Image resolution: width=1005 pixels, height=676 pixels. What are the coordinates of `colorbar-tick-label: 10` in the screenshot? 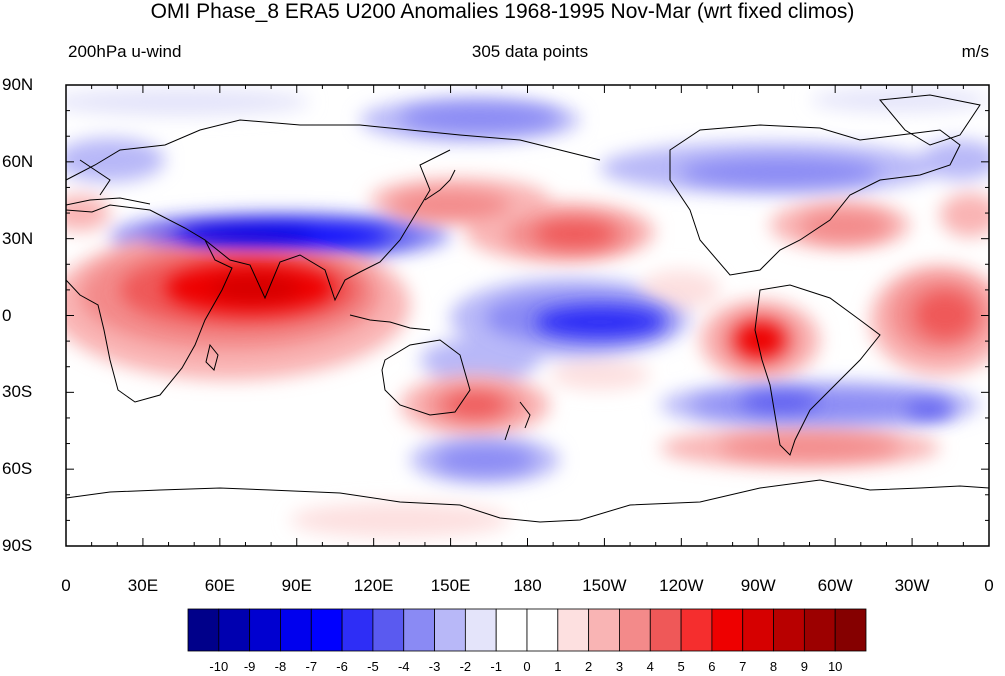 It's located at (835, 666).